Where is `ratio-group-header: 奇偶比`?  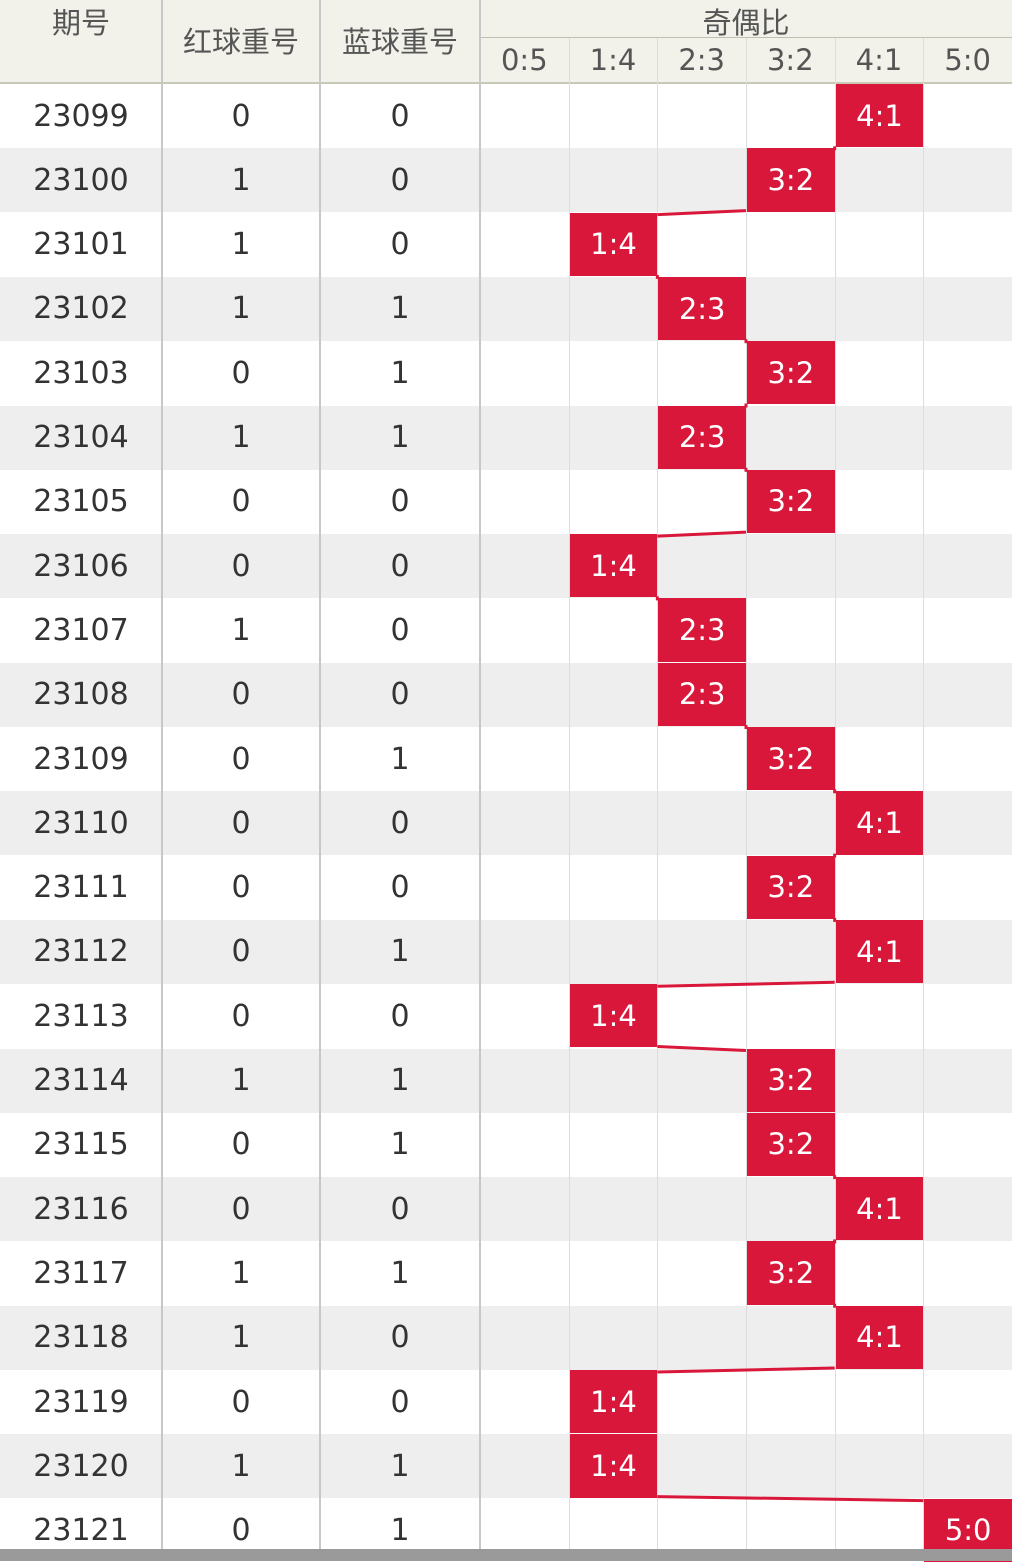 ratio-group-header: 奇偶比 is located at coordinates (746, 23).